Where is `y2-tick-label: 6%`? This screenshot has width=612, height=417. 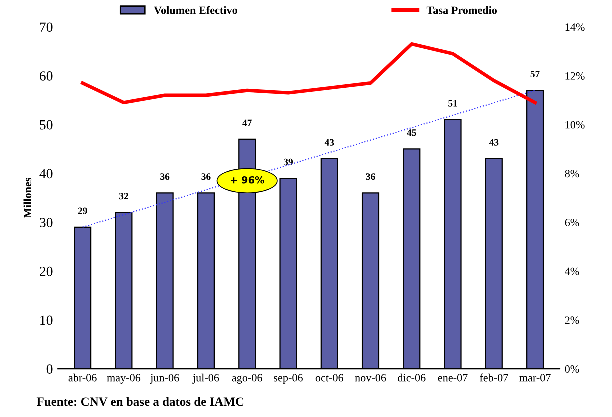 y2-tick-label: 6% is located at coordinates (572, 222).